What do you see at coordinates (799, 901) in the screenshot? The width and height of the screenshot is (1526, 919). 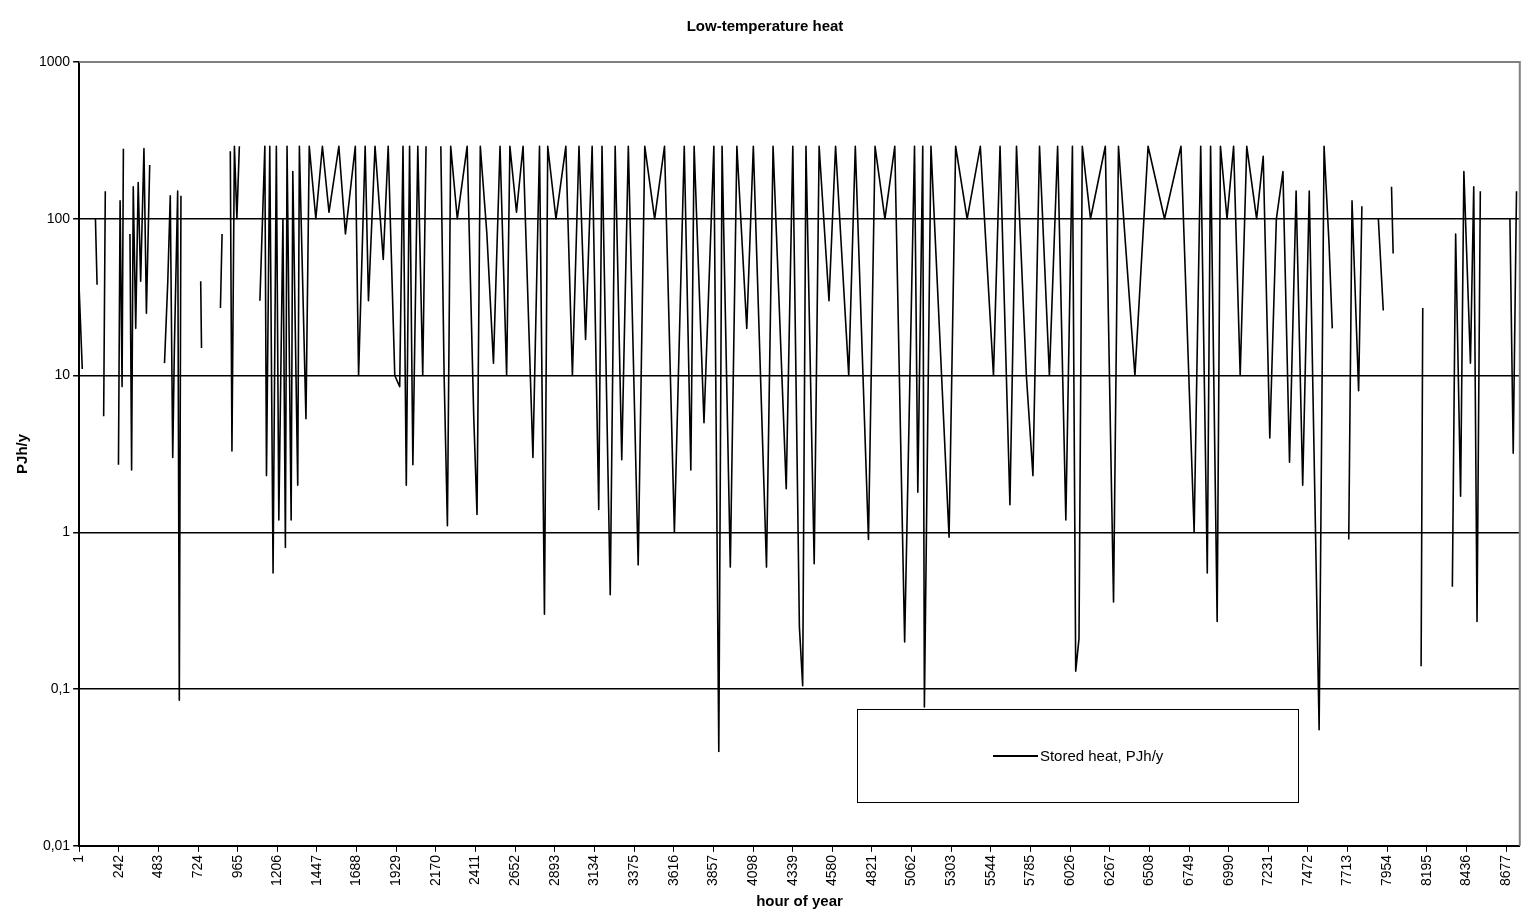 I see `x-axis-title: hour of year` at bounding box center [799, 901].